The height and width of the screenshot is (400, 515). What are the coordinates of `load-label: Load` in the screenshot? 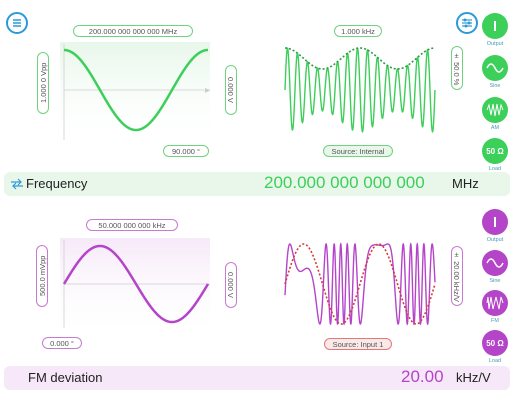 It's located at (495, 169).